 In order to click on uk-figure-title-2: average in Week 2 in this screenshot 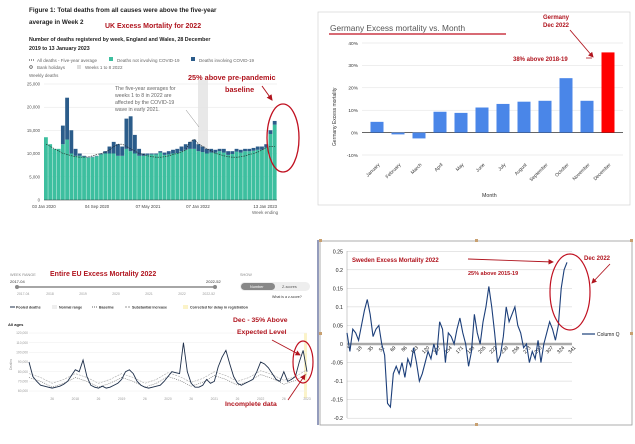, I will do `click(56, 22)`.